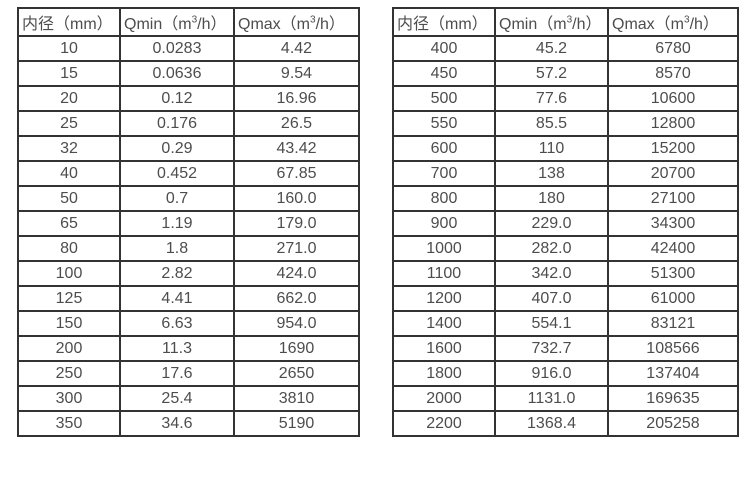  Describe the element at coordinates (551, 123) in the screenshot. I see `cell-qmin: 85.5` at that location.